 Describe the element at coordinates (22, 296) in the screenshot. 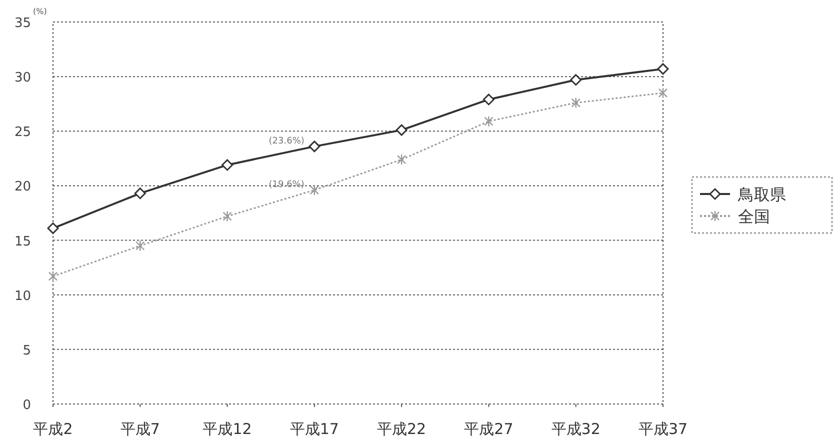

I see `y-tick-label: 10` at that location.